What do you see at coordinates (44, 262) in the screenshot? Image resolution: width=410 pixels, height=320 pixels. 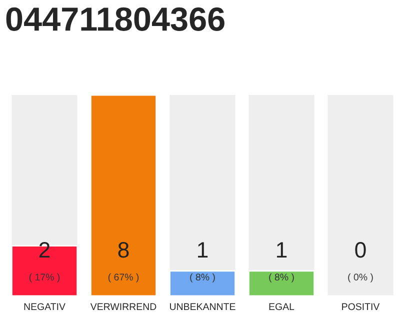 I see `data-label: 2 ( 17% )` at bounding box center [44, 262].